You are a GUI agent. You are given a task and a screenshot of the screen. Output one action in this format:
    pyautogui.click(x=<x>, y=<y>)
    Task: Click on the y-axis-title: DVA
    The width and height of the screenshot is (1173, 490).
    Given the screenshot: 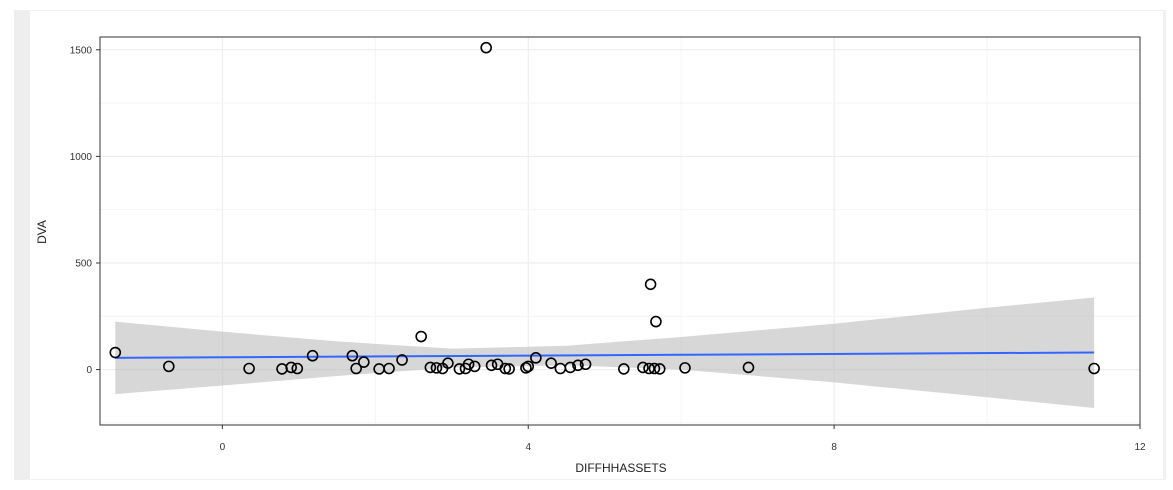 What is the action you would take?
    pyautogui.click(x=42, y=232)
    